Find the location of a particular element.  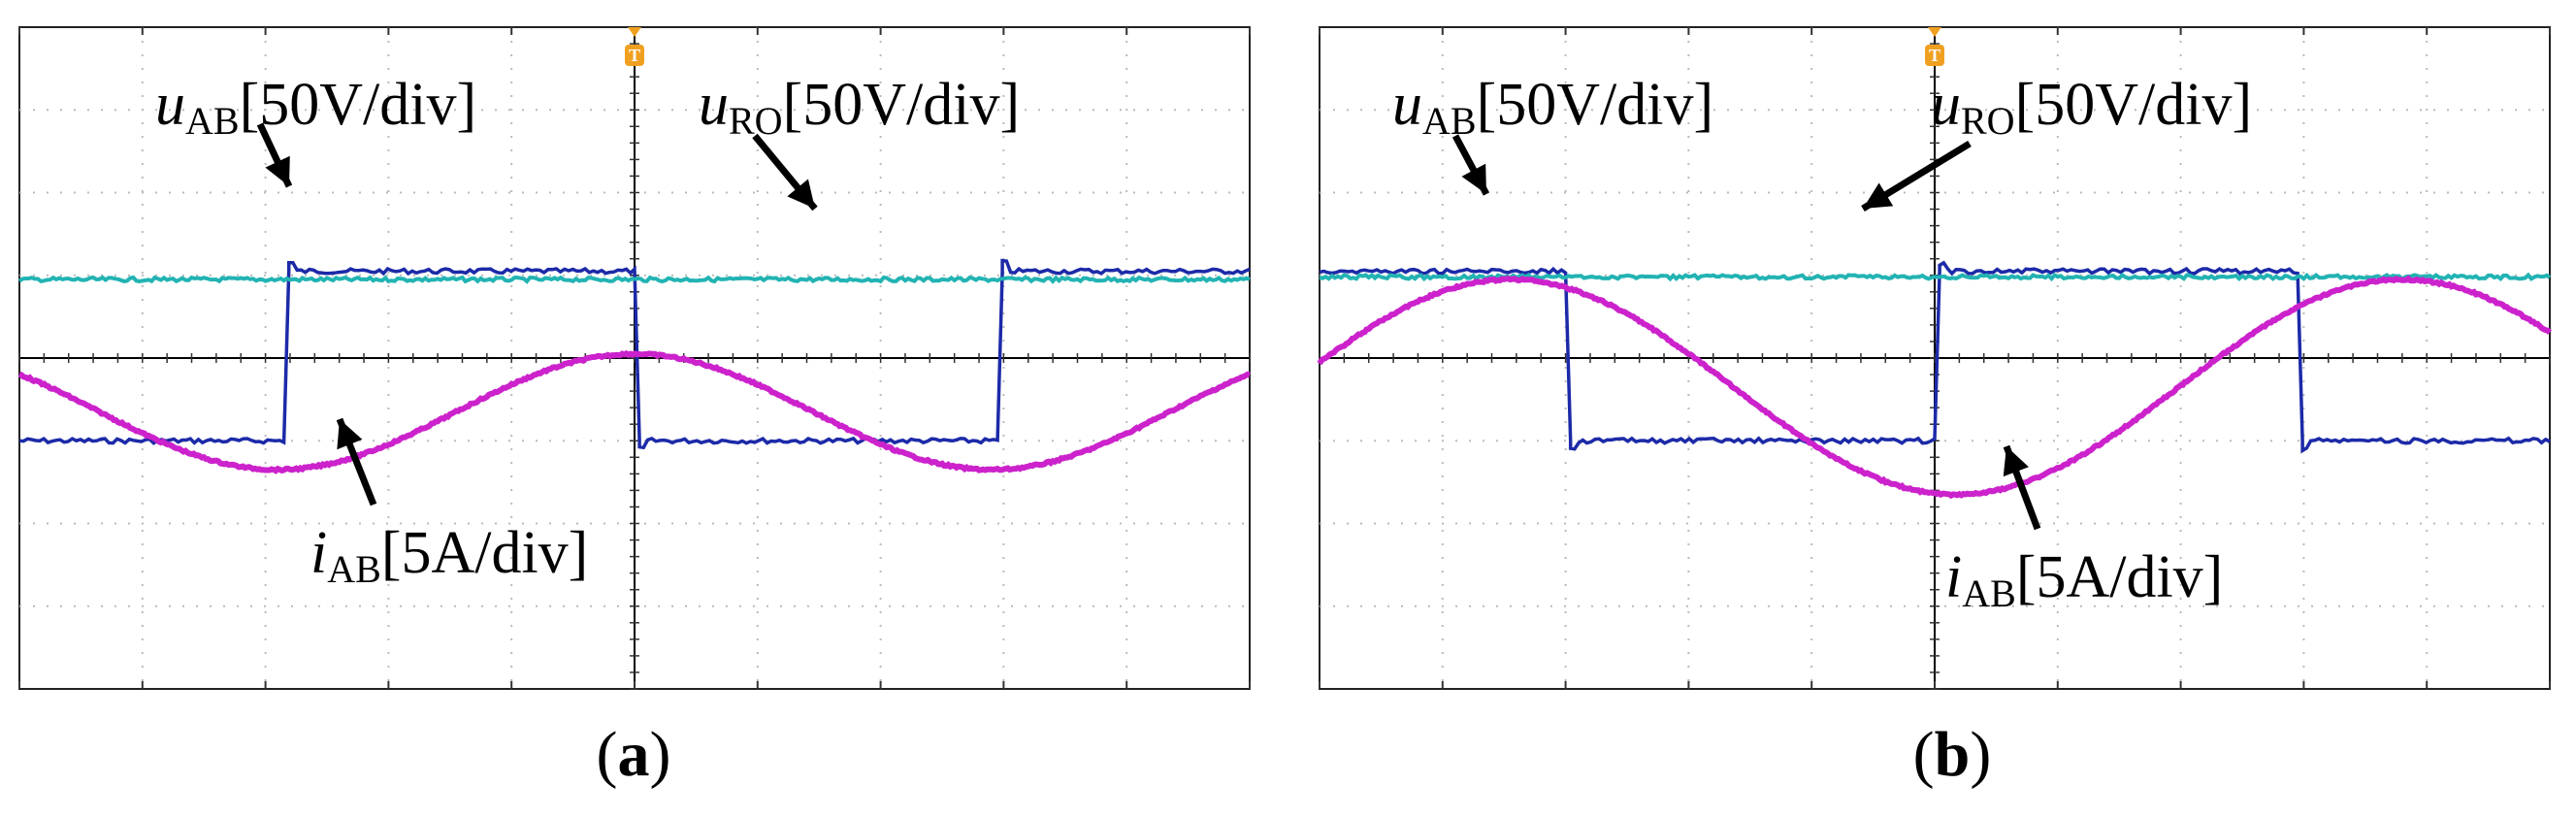

caption-b-letter: b is located at coordinates (1952, 754).